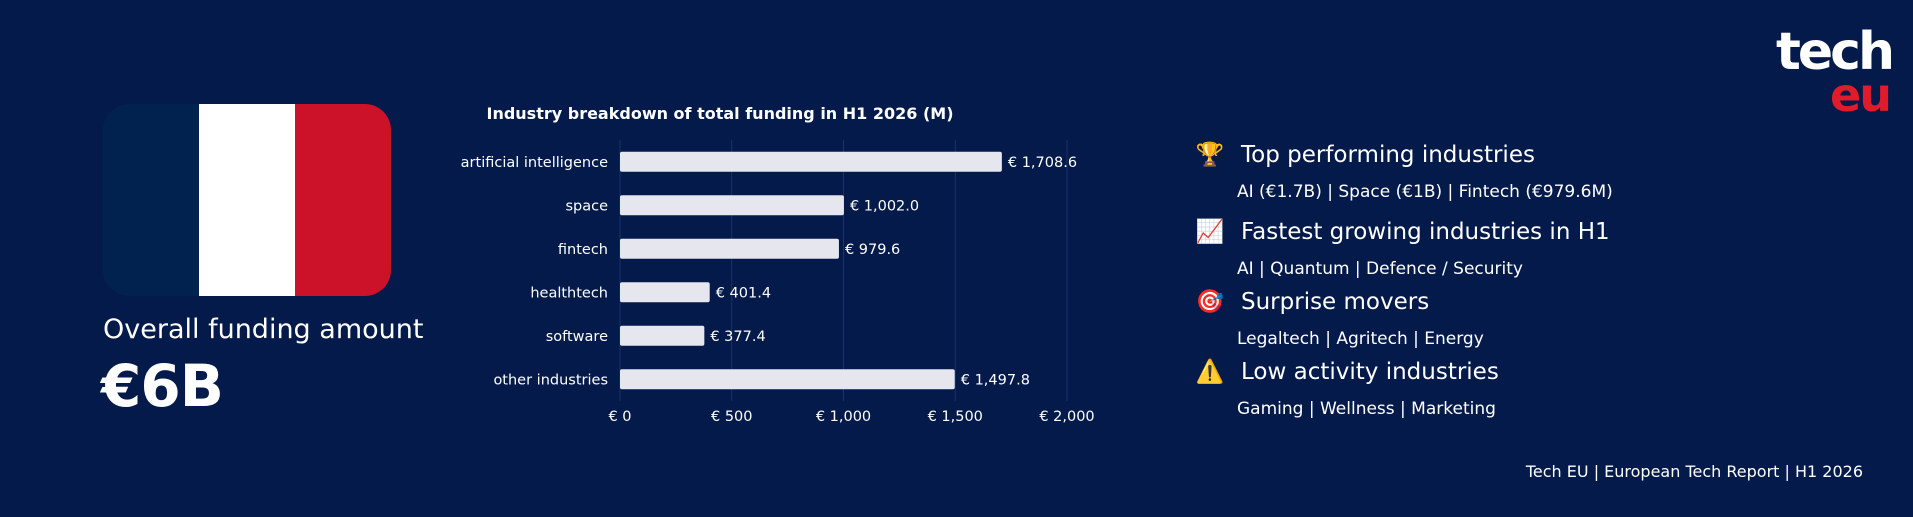 The image size is (1913, 517). I want to click on flag-stripe-red, so click(343, 200).